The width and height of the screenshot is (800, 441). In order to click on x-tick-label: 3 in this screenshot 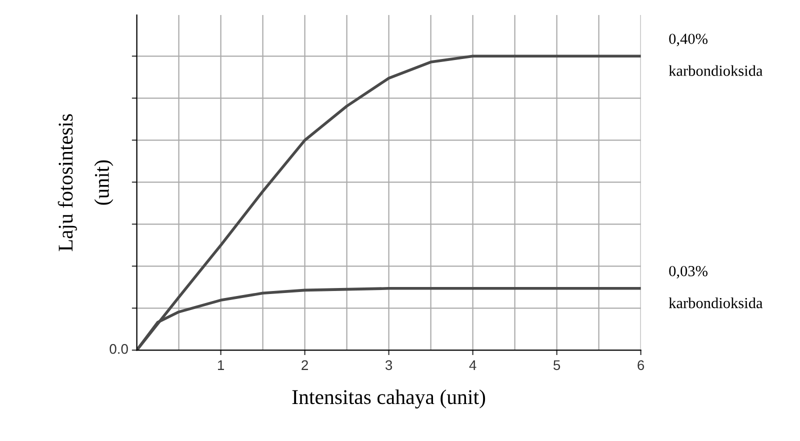, I will do `click(388, 365)`.